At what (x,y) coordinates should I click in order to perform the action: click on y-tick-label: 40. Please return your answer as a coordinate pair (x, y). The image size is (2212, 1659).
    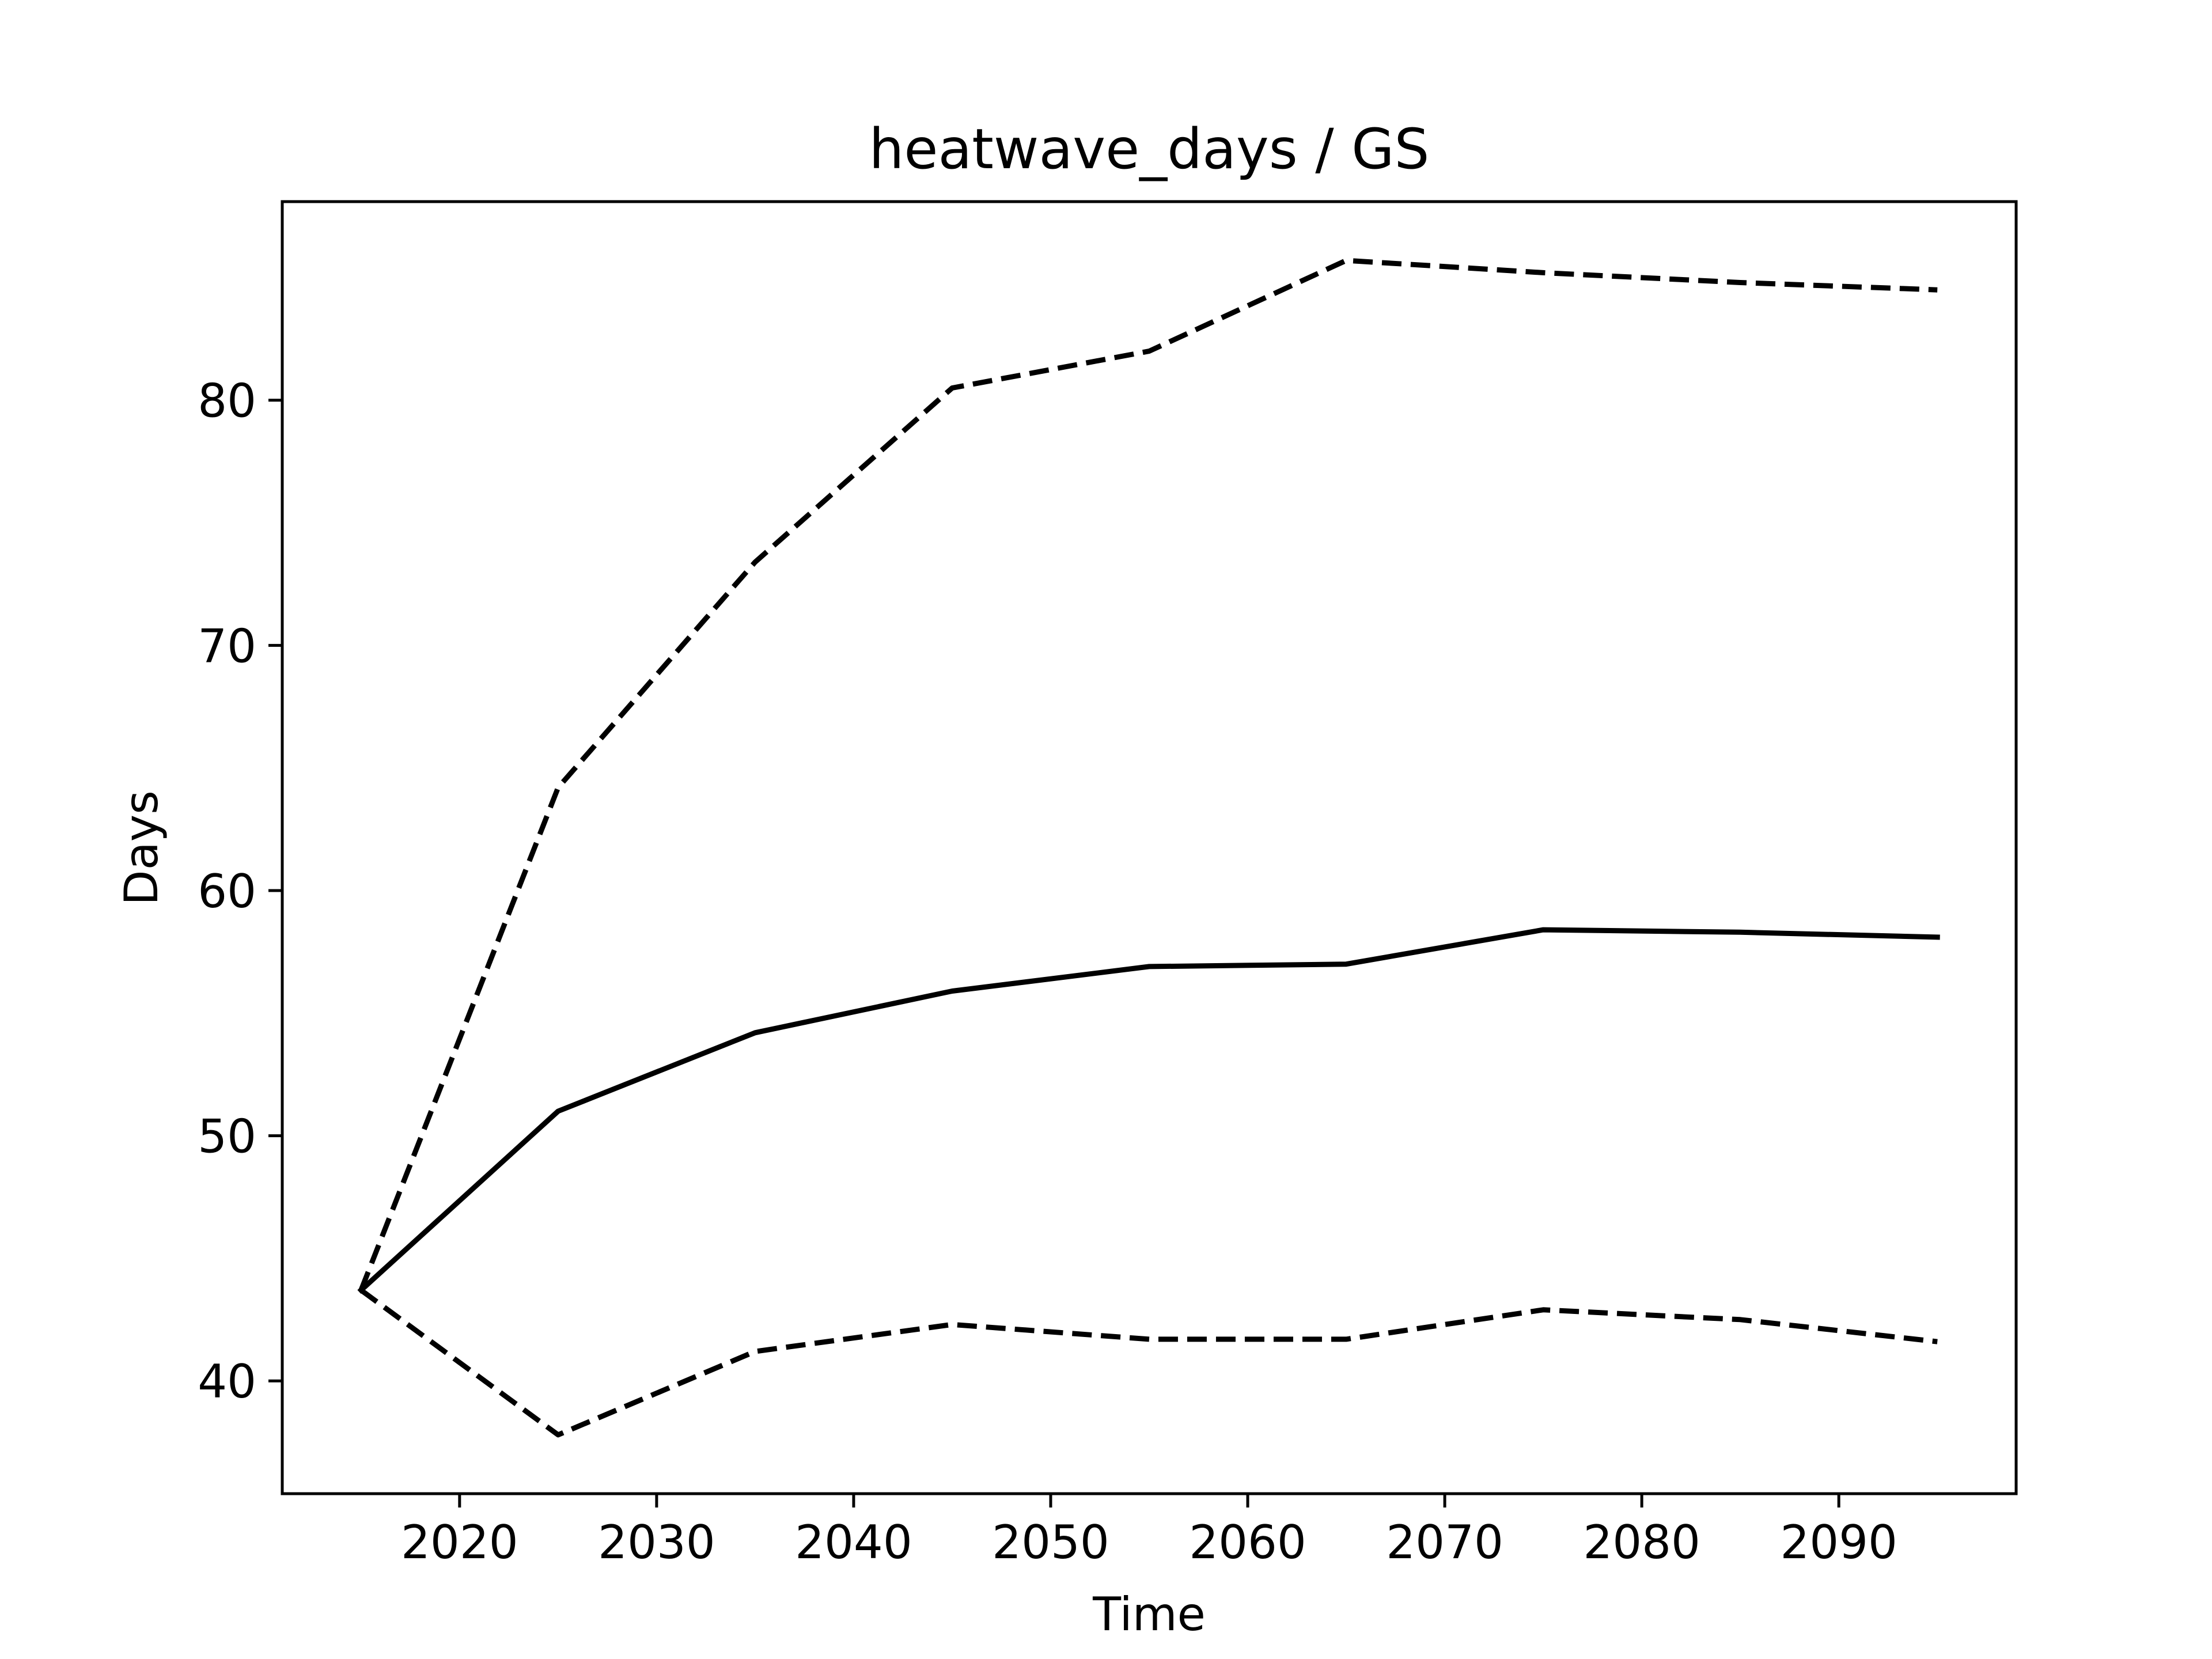
    Looking at the image, I should click on (227, 1381).